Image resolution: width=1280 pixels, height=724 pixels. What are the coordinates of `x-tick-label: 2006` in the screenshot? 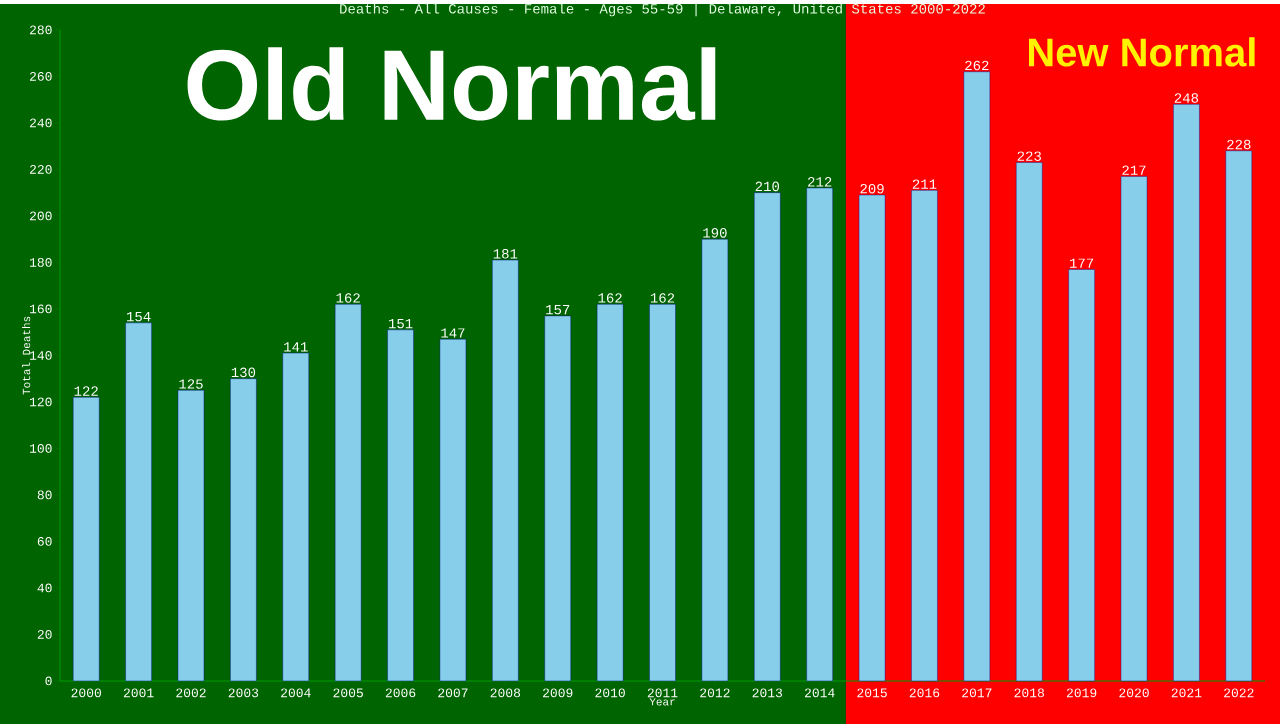 It's located at (400, 693).